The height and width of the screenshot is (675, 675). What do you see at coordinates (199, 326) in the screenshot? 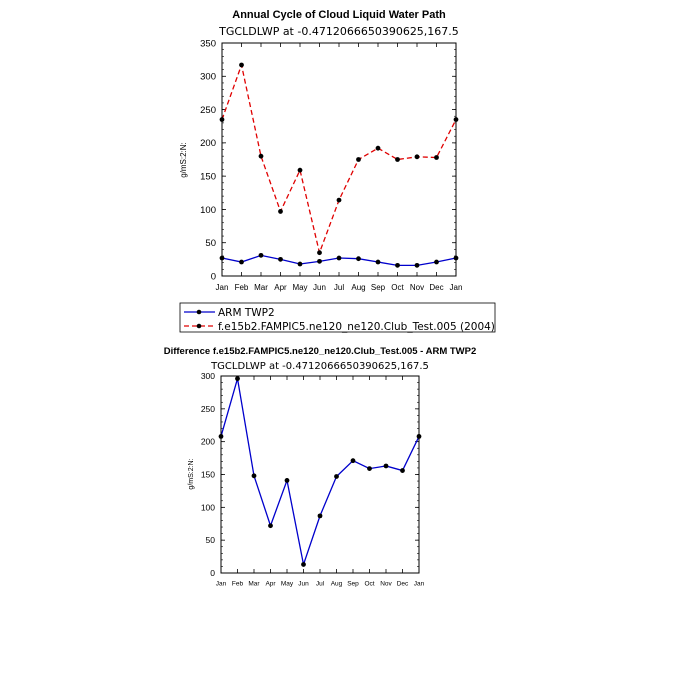
I see `legend-marker-model` at bounding box center [199, 326].